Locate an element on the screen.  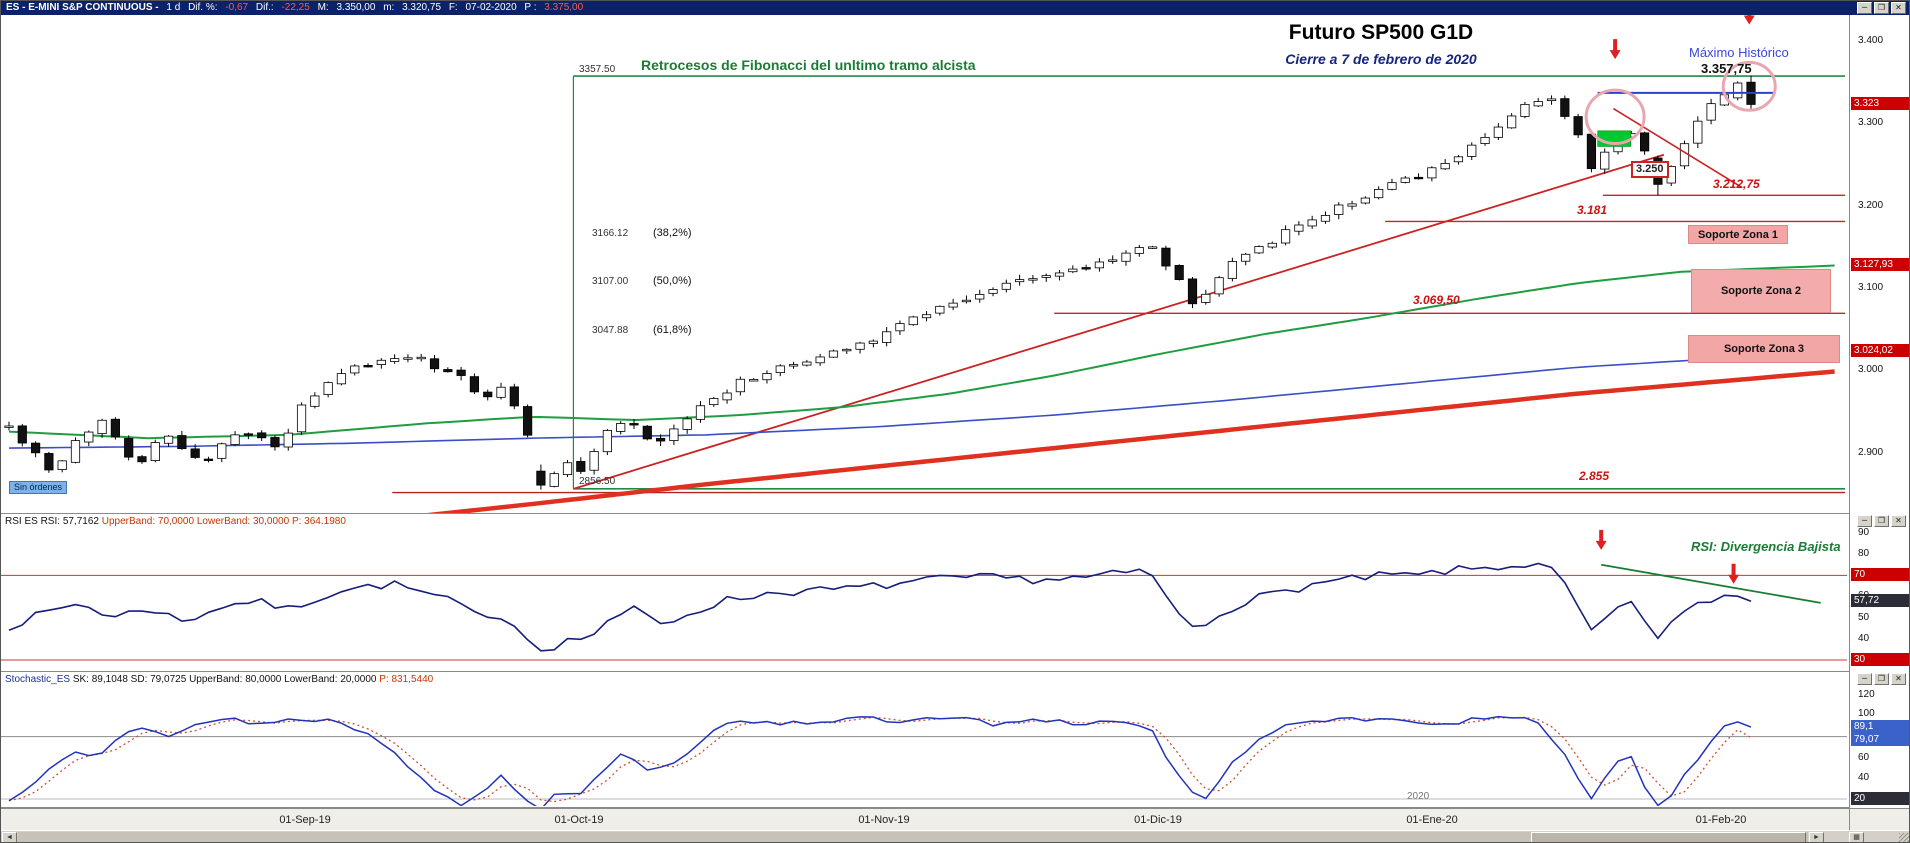
all-time-high-value: 3.357,75 is located at coordinates (1726, 68).